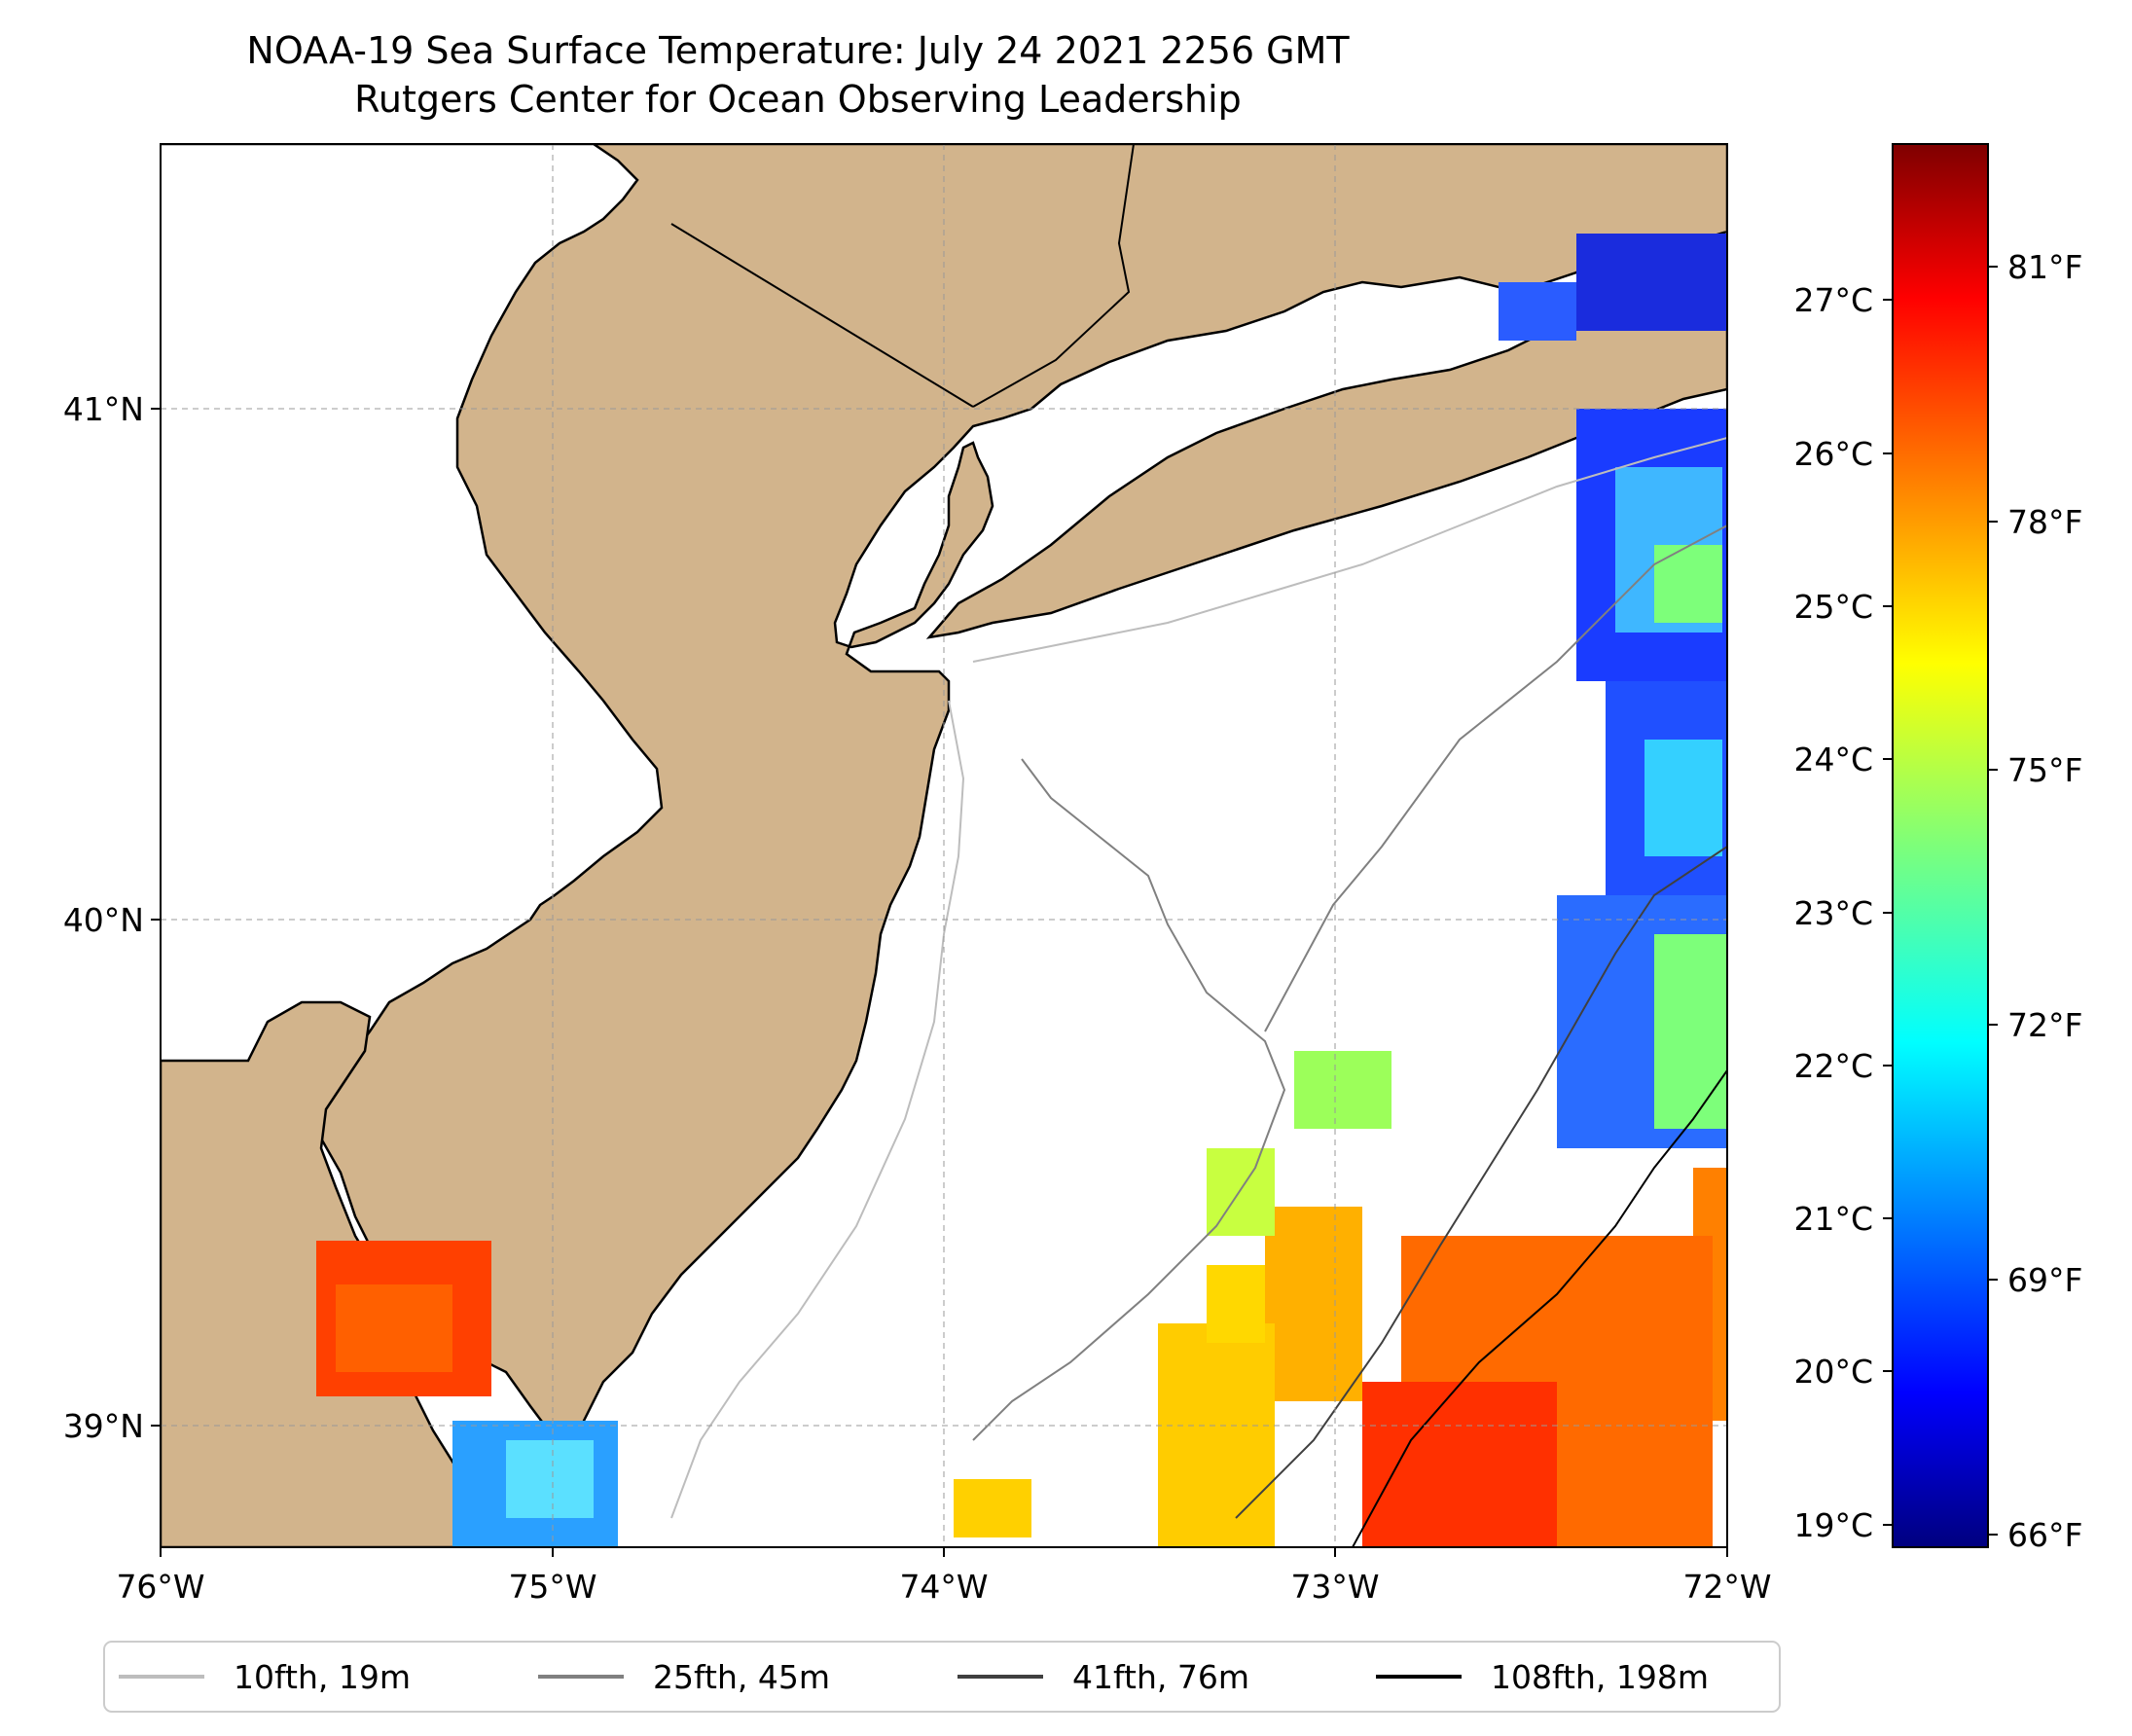 The height and width of the screenshot is (1736, 2132). I want to click on fahrenheit-tick-label: 69°F, so click(2044, 1280).